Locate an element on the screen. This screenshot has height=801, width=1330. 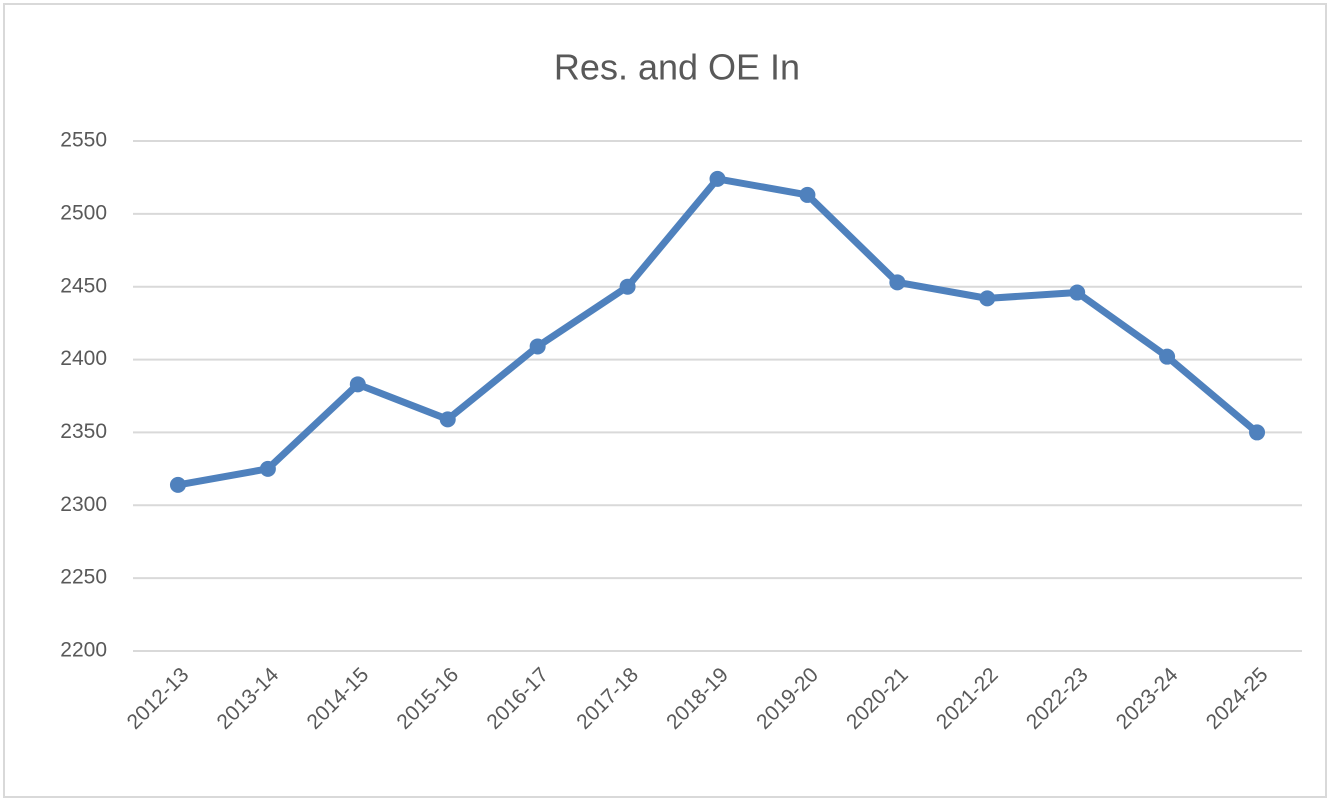
y-tick-label: 2400 is located at coordinates (83, 358).